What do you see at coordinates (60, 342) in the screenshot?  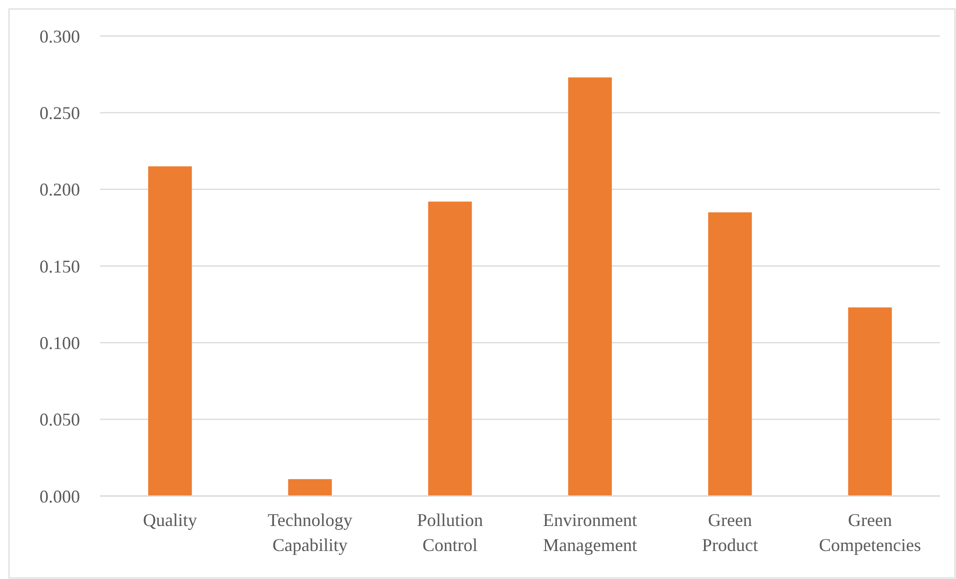 I see `y-tick-label: 0.100` at bounding box center [60, 342].